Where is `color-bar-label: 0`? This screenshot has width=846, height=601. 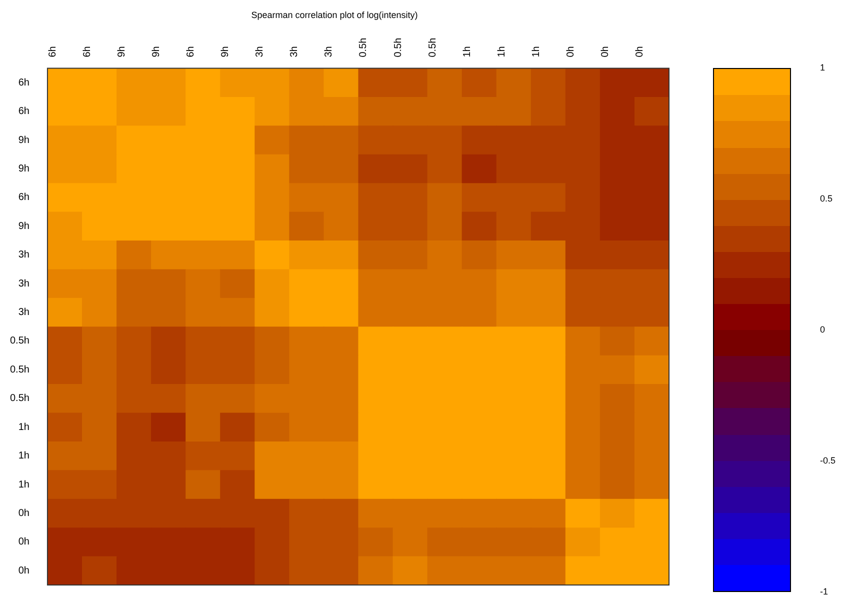
color-bar-label: 0 is located at coordinates (823, 329).